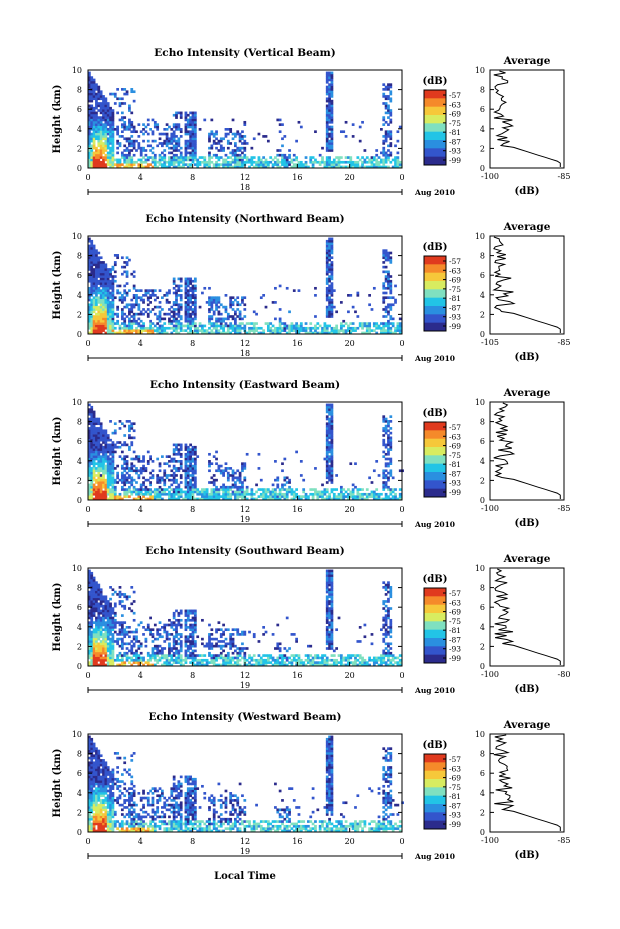  Describe the element at coordinates (401, 177) in the screenshot. I see `x-tick-label: 0` at that location.